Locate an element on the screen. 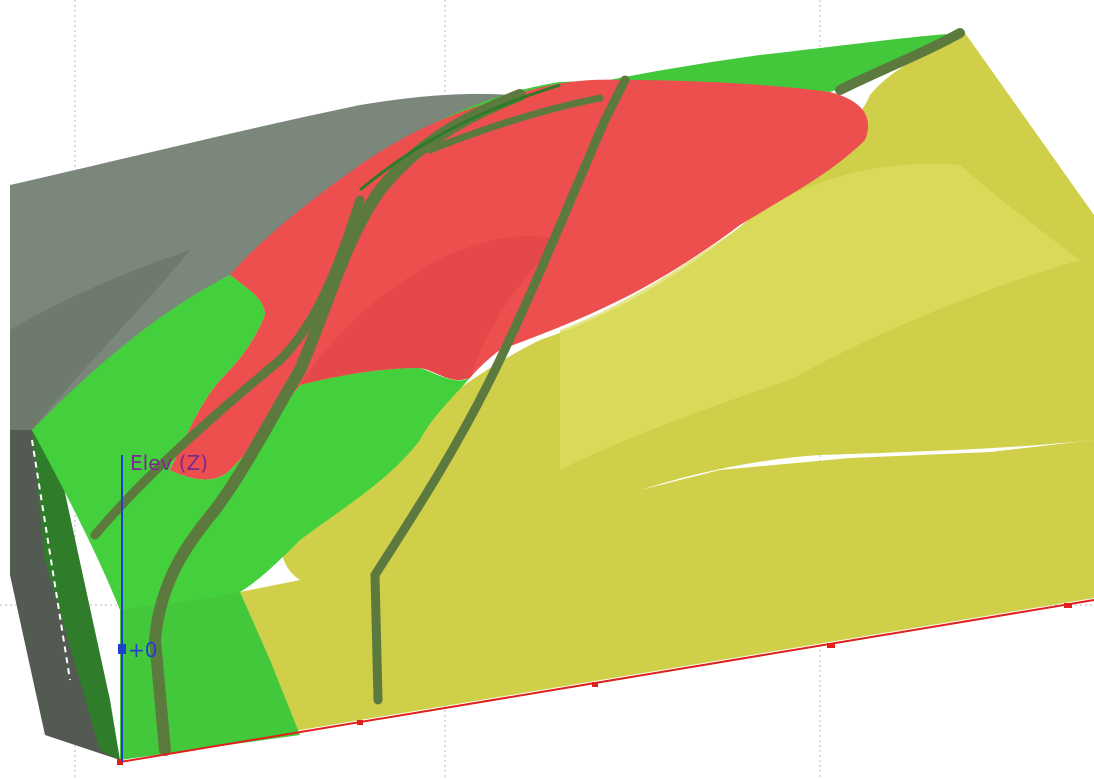 The width and height of the screenshot is (1094, 779). terrain-ridge-line is located at coordinates (460, 137).